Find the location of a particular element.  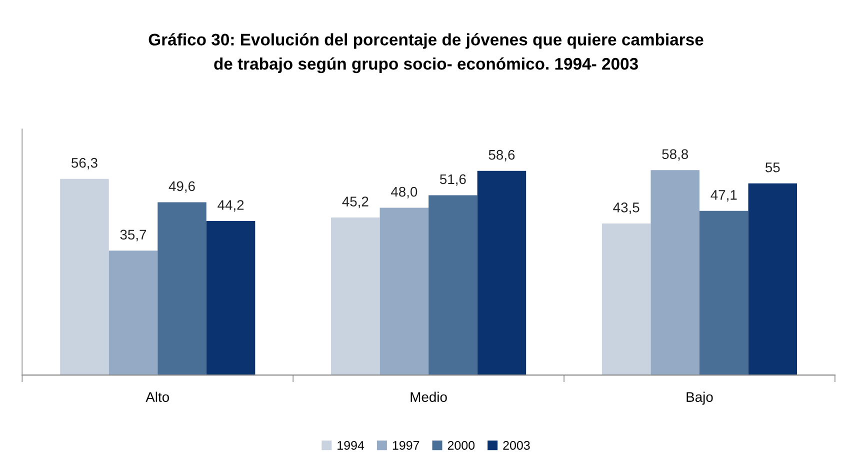

data-label: 44,2 is located at coordinates (231, 206).